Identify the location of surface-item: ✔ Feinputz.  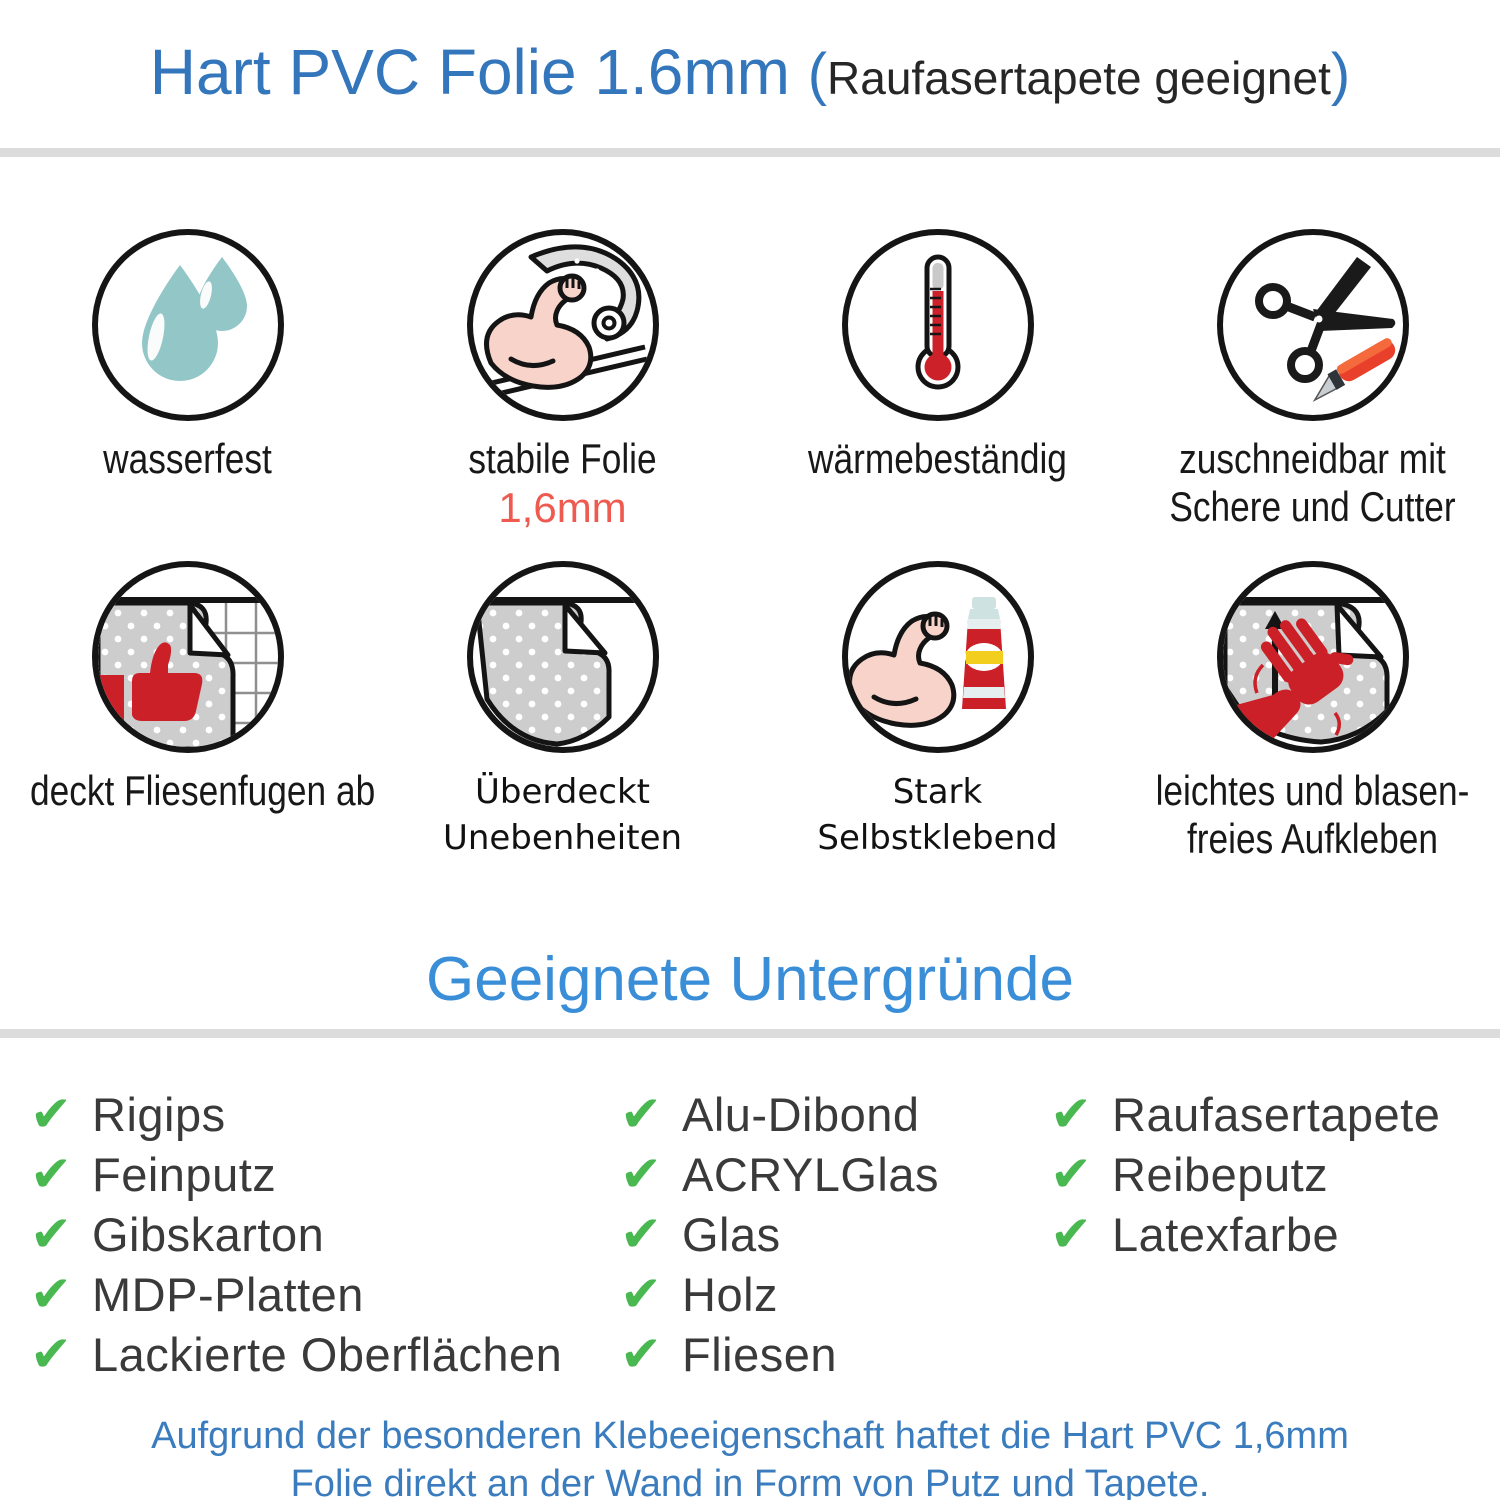
(325, 1174).